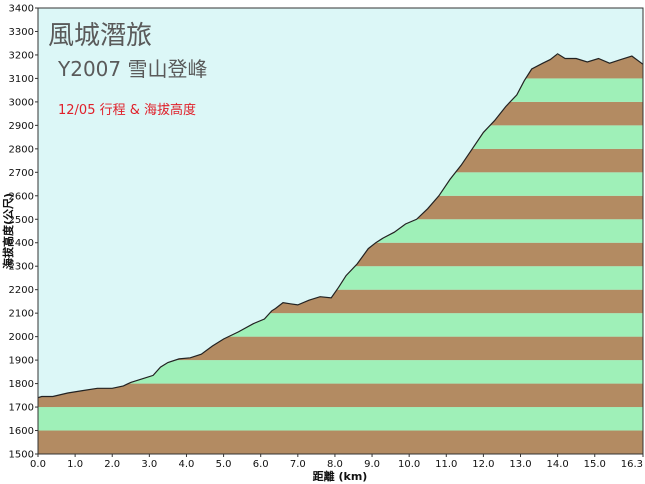  Describe the element at coordinates (21, 361) in the screenshot. I see `y-tick-label: 1900` at that location.